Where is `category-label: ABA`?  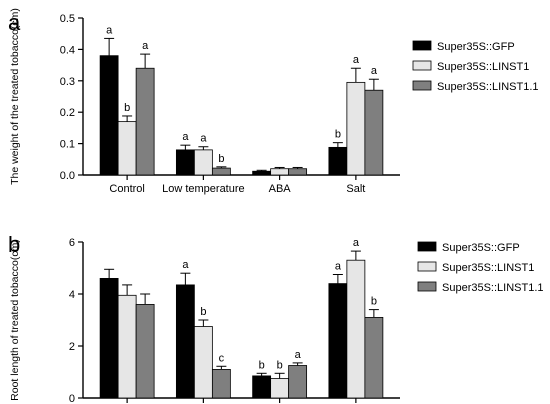
category-label: ABA is located at coordinates (280, 189).